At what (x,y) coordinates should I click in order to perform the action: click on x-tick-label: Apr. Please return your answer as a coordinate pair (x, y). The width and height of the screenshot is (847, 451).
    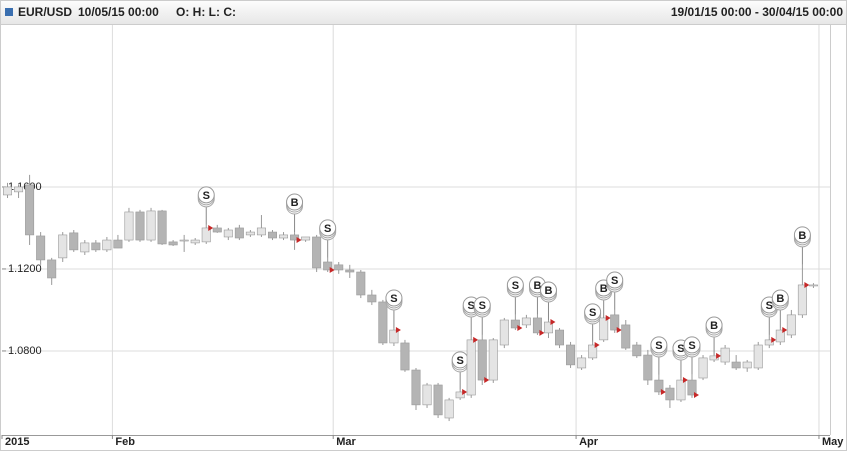
    Looking at the image, I should click on (589, 442).